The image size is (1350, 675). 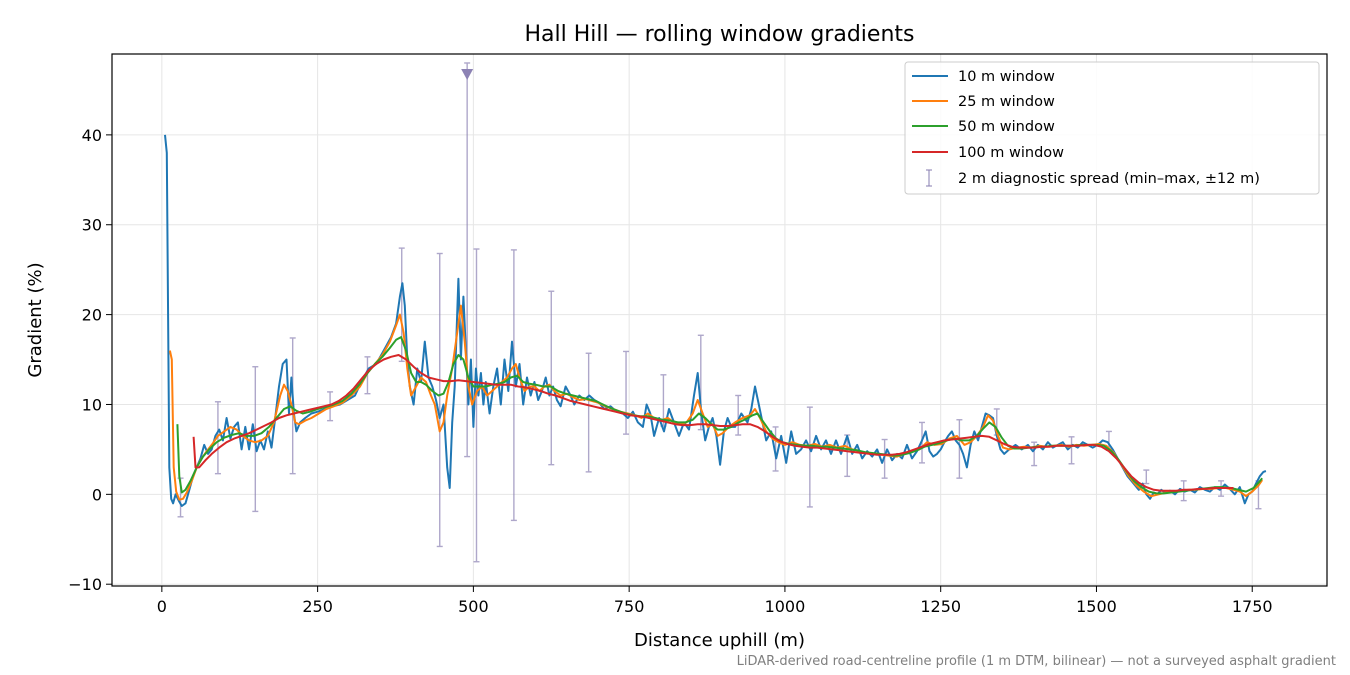 I want to click on x-tick-label: 750, so click(x=629, y=606).